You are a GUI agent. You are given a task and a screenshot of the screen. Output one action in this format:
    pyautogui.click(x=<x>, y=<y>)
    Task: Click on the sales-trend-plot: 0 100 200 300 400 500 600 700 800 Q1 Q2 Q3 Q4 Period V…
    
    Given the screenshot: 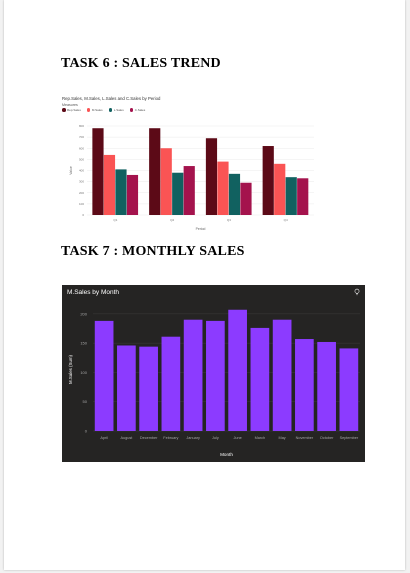 What is the action you would take?
    pyautogui.click(x=191, y=177)
    